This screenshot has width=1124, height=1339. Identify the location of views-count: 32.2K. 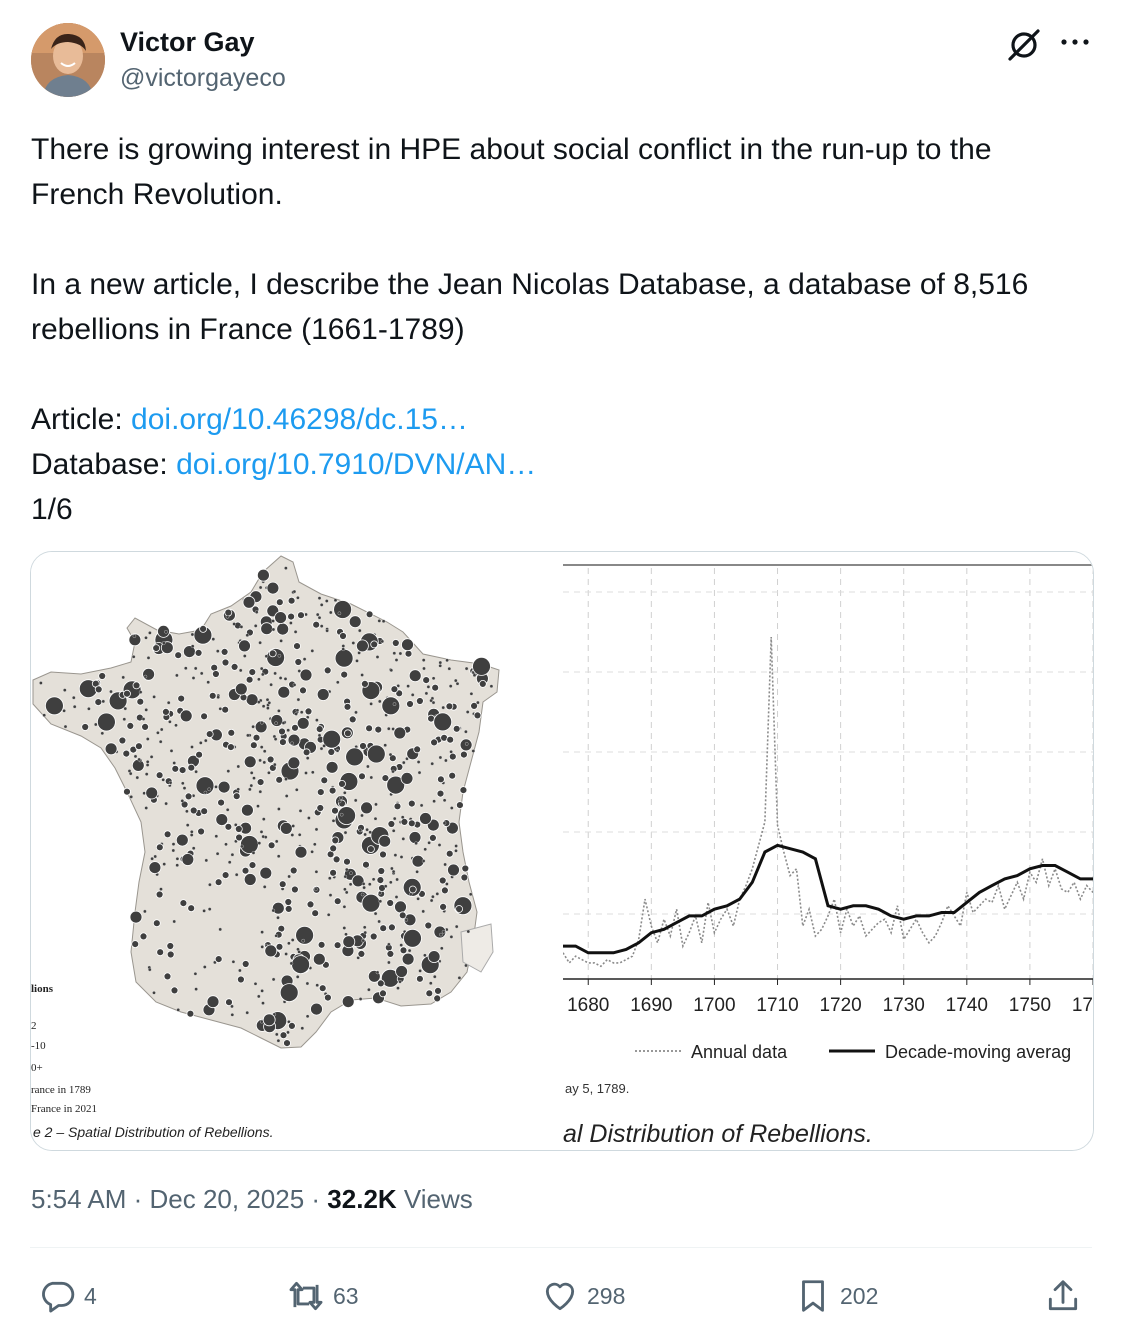
(362, 1199).